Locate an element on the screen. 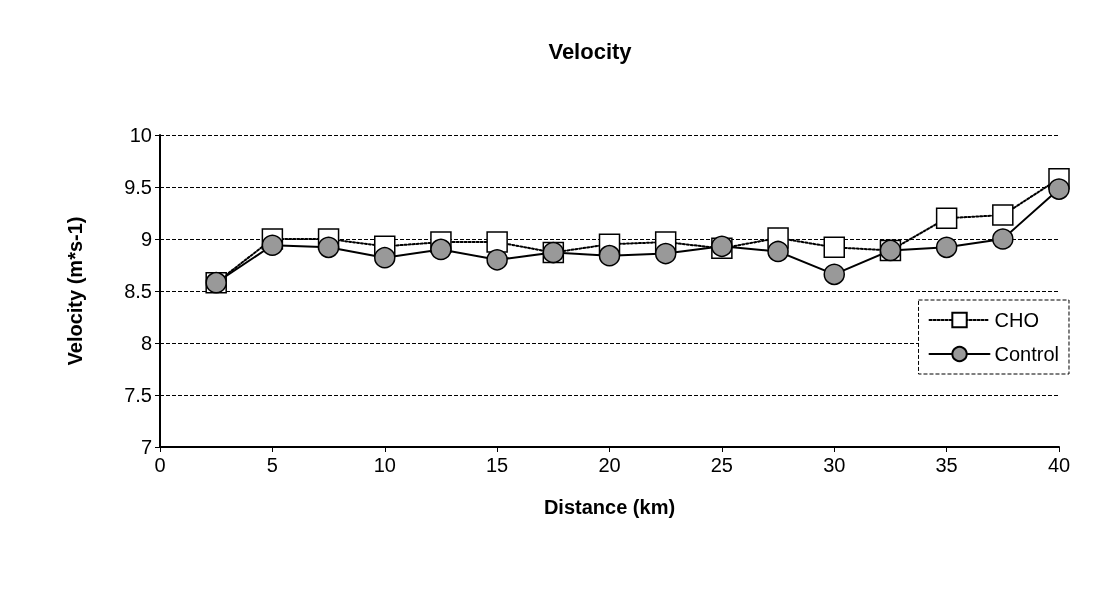 Image resolution: width=1109 pixels, height=591 pixels. x-tick-label: 30 is located at coordinates (834, 465).